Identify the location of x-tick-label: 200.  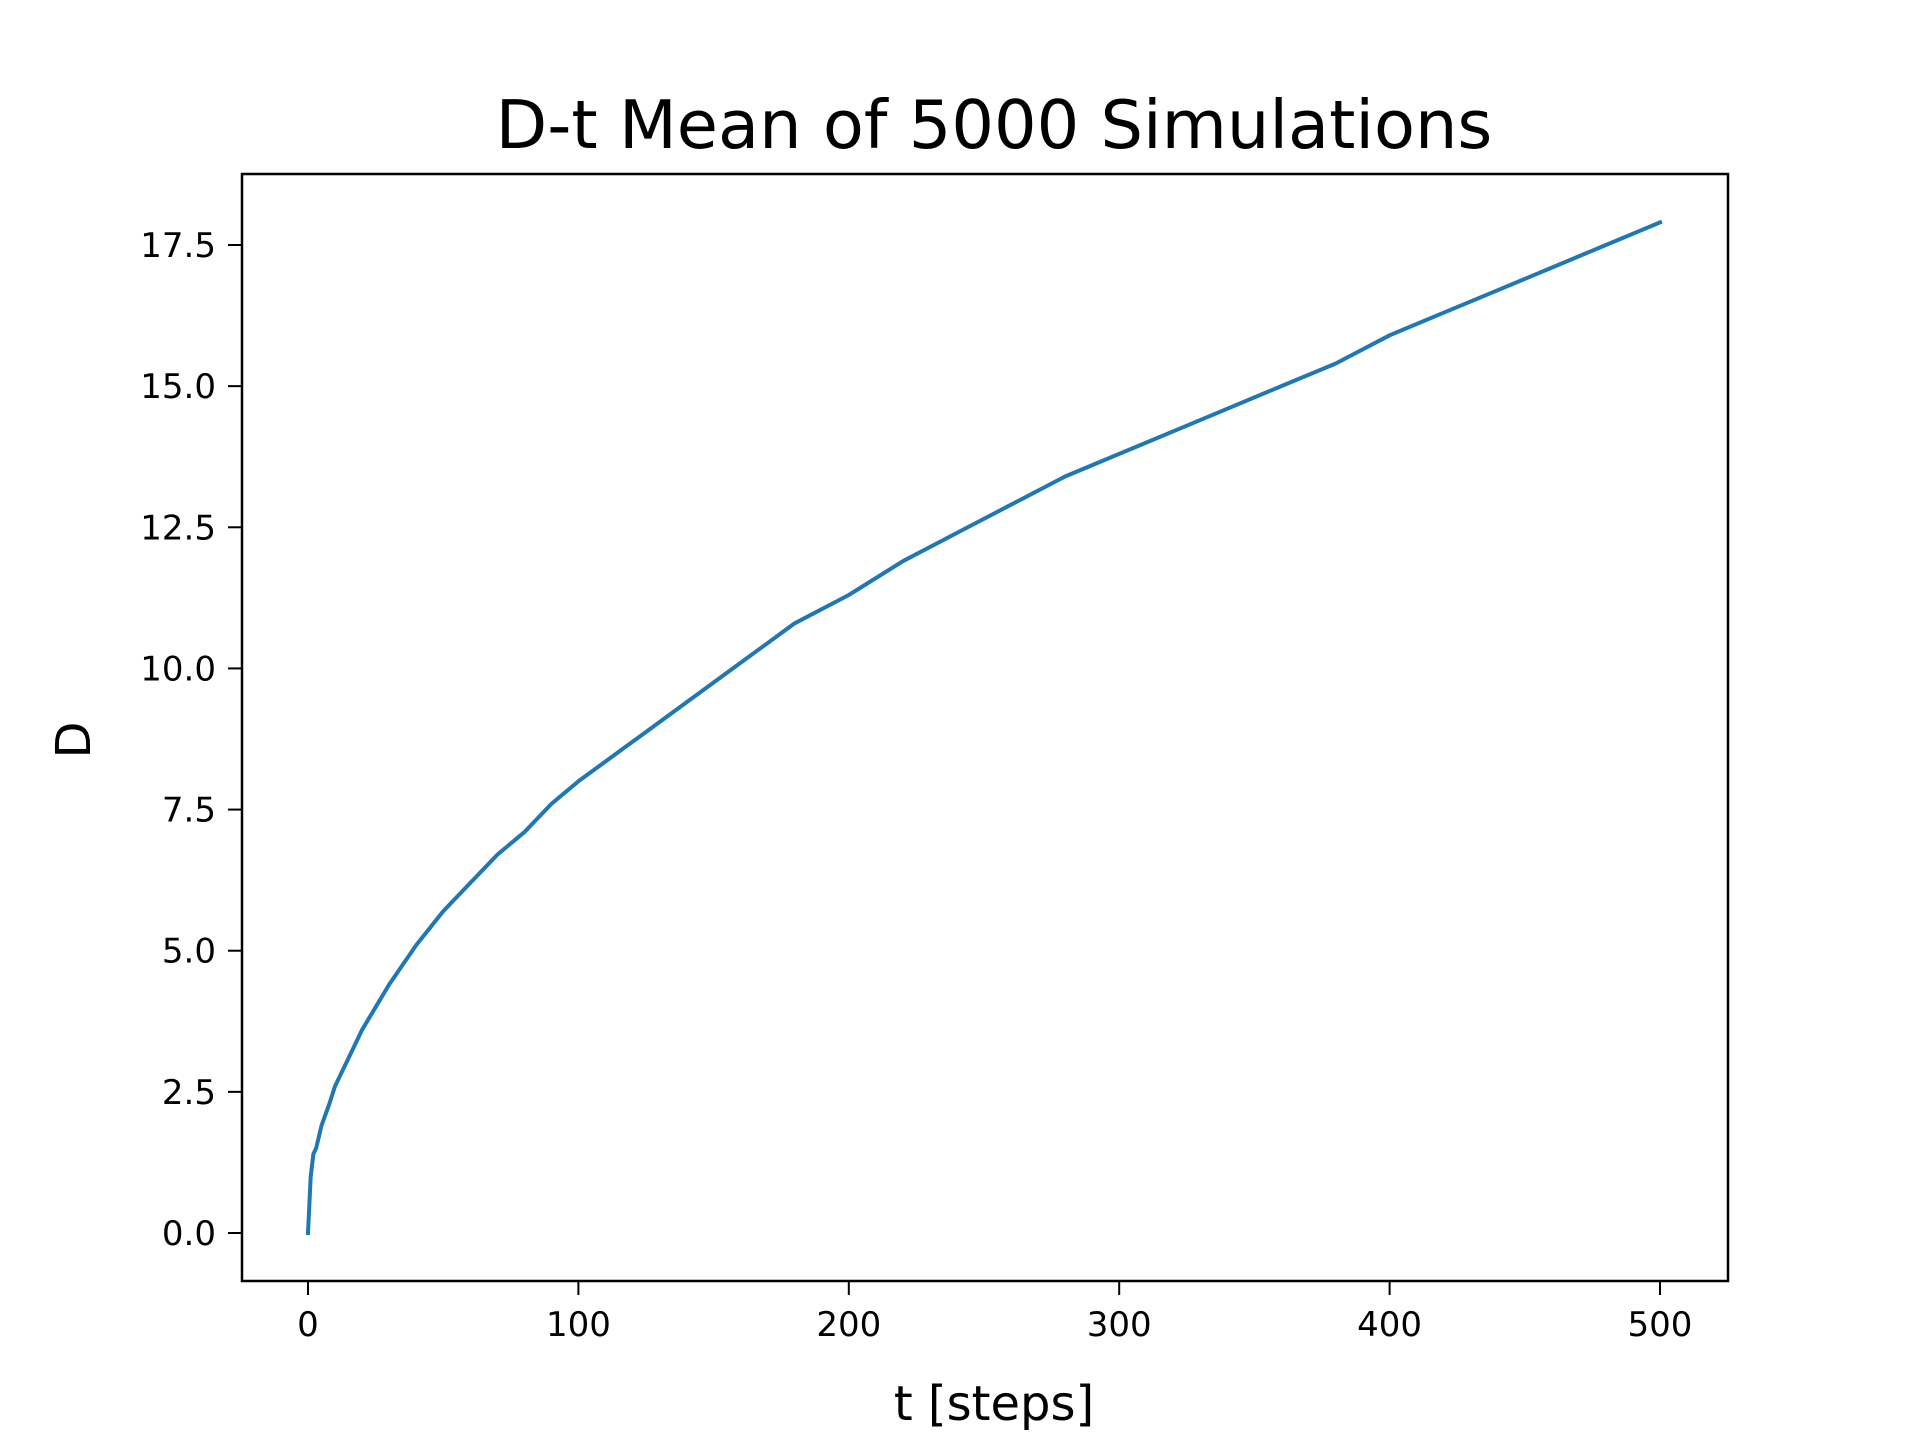
(848, 1325).